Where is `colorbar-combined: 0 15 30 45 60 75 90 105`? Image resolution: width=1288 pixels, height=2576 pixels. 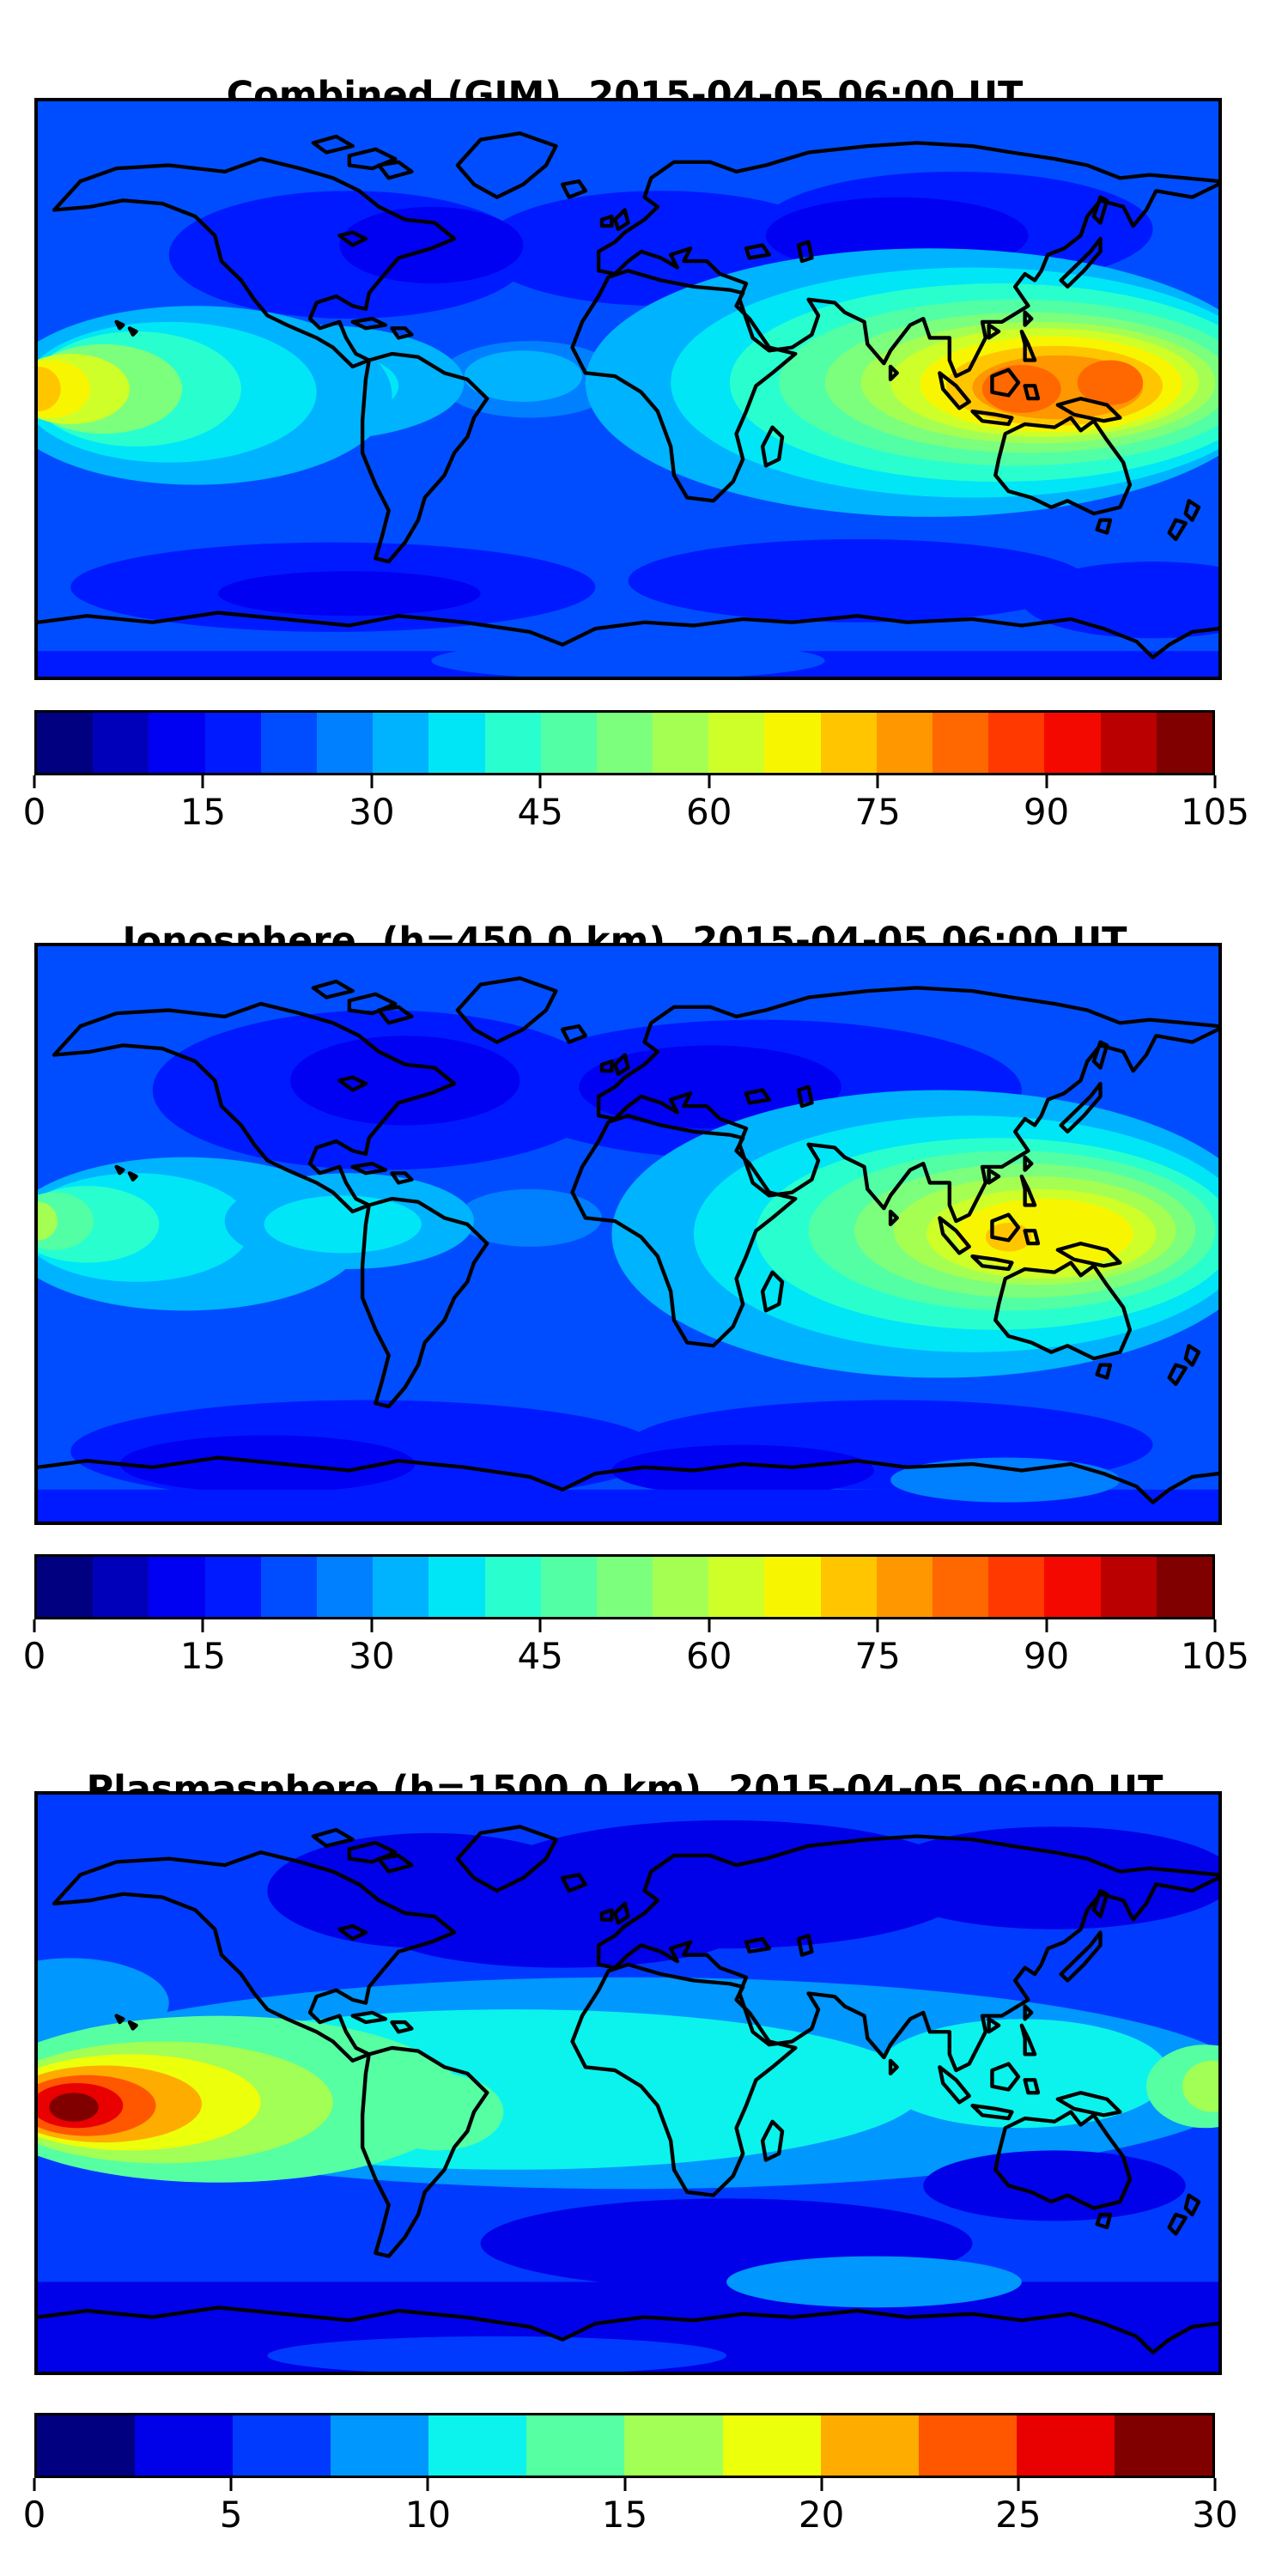
colorbar-combined: 0 15 30 45 60 75 90 105 is located at coordinates (636, 771).